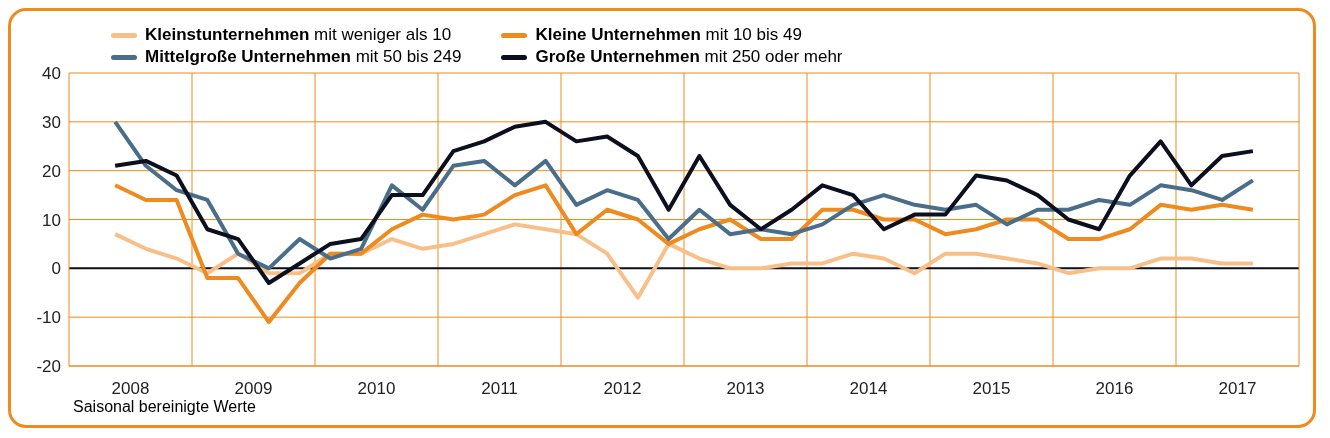 This screenshot has width=1330, height=438. What do you see at coordinates (668, 35) in the screenshot?
I see `legend-label: Kleine Unternehmen mit 10 bis 49` at bounding box center [668, 35].